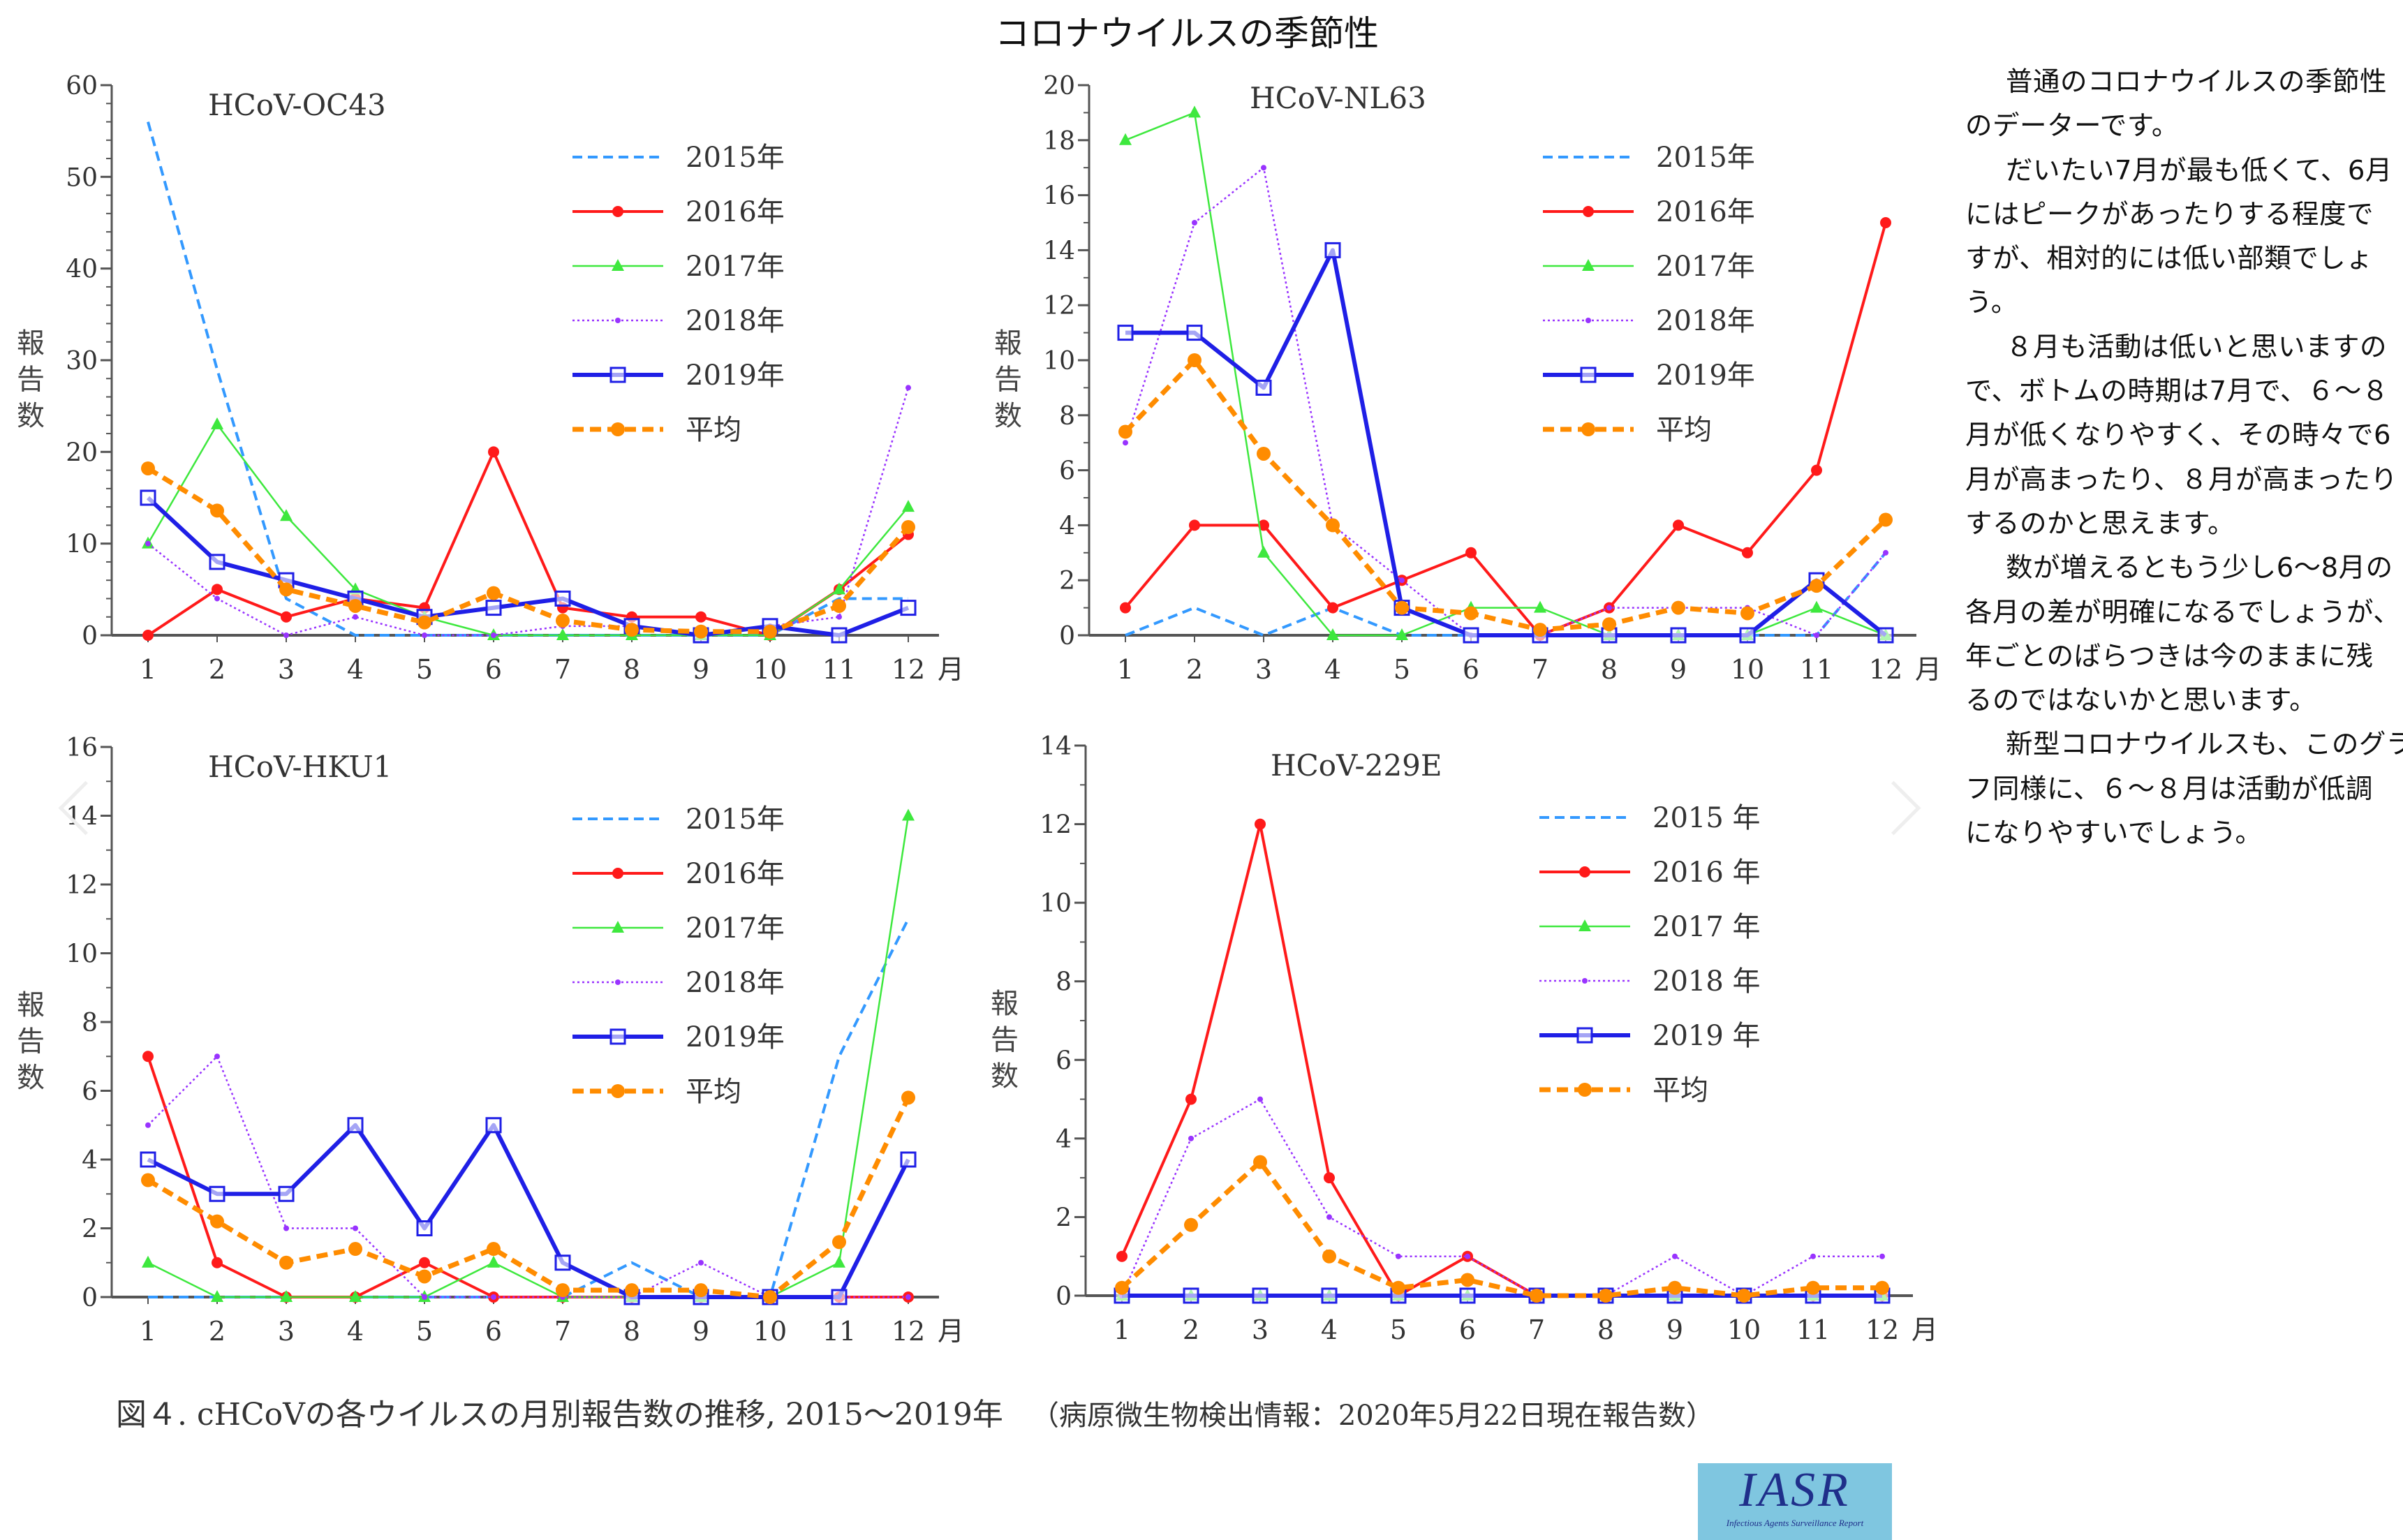  I want to click on y-tick-label: 12, so click(1059, 306).